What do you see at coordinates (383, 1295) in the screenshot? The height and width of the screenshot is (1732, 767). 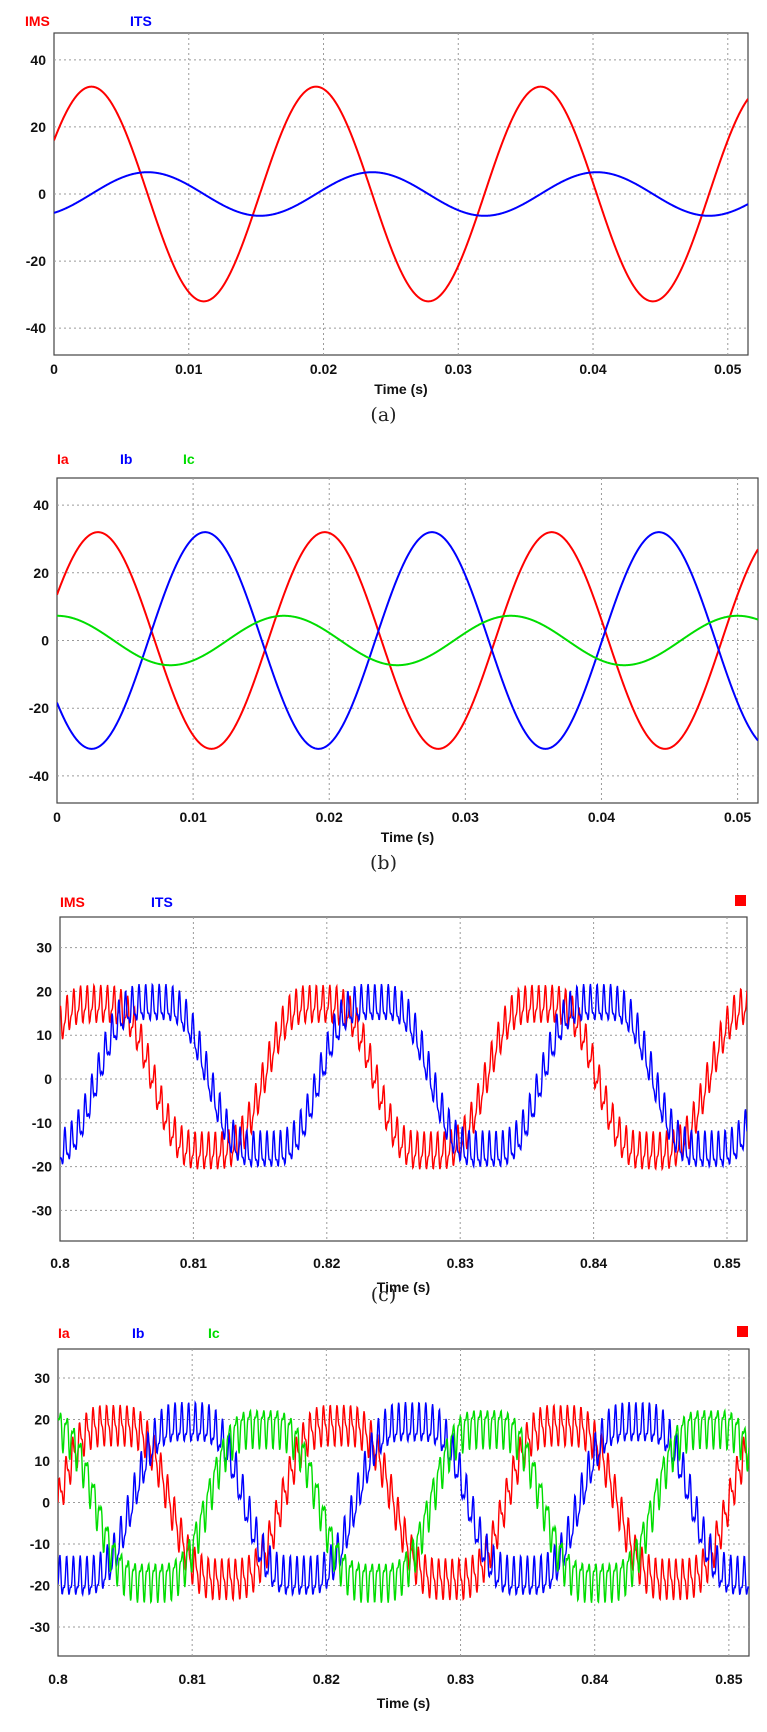 I see `caption-c: (c)` at bounding box center [383, 1295].